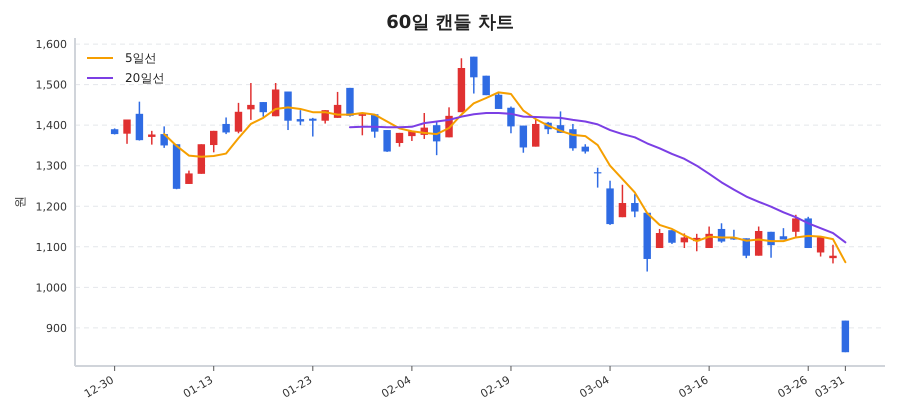  What do you see at coordinates (51, 85) in the screenshot?
I see `y-tick-label: 1,500` at bounding box center [51, 85].